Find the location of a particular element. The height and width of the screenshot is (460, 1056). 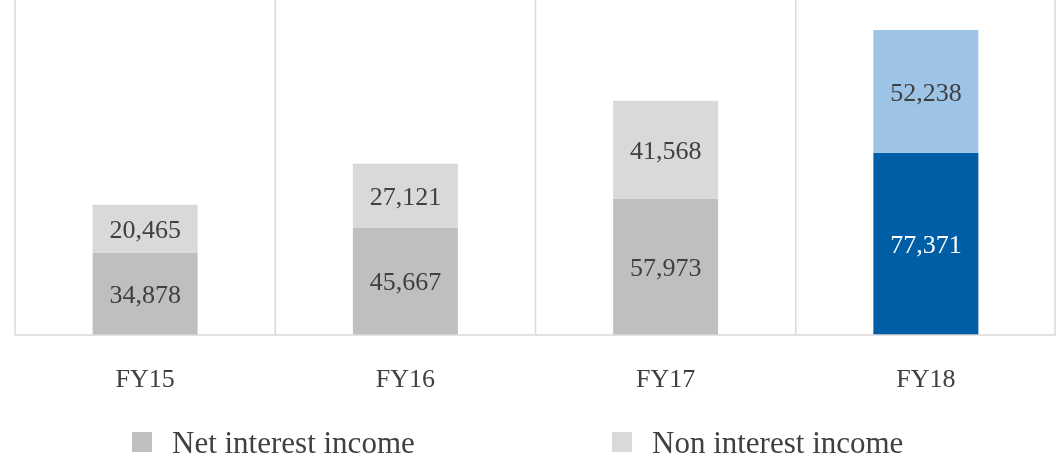

x-tick-label: FY17 is located at coordinates (666, 379).